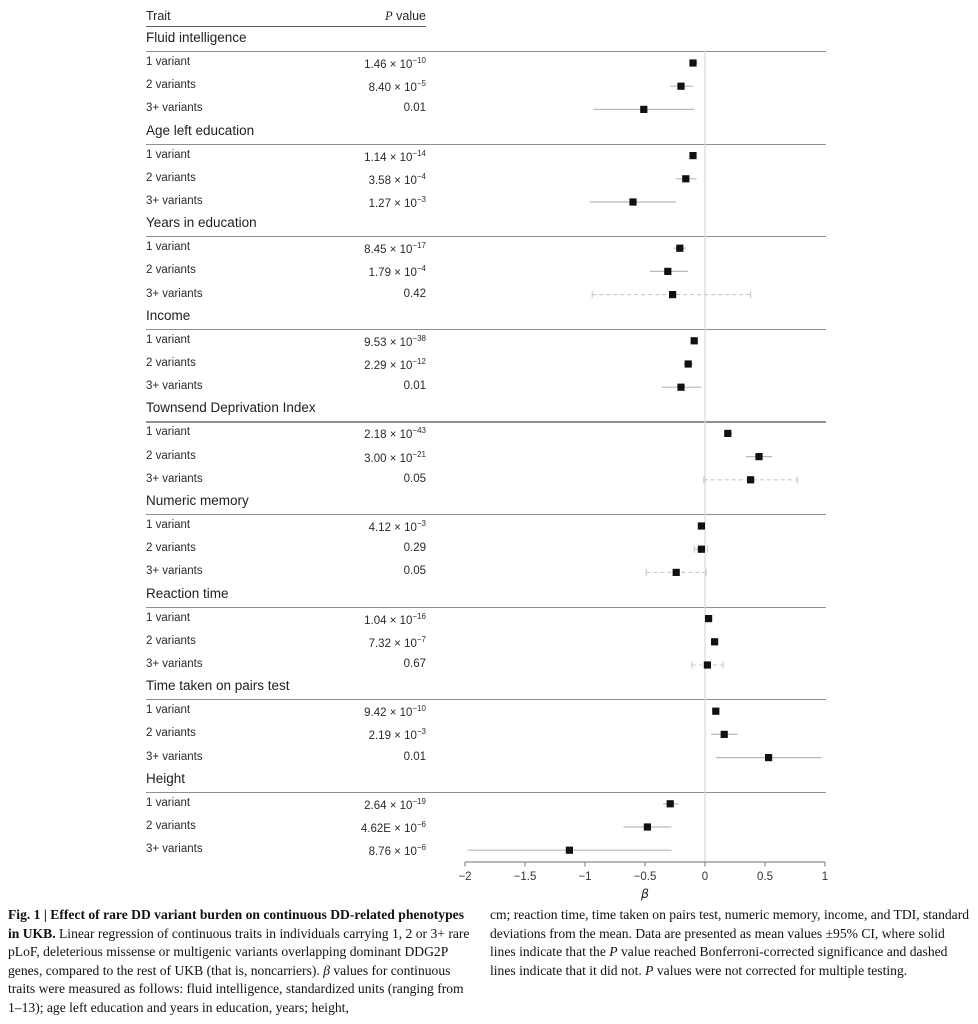 The height and width of the screenshot is (1024, 978). What do you see at coordinates (168, 315) in the screenshot?
I see `trait-heading: Income` at bounding box center [168, 315].